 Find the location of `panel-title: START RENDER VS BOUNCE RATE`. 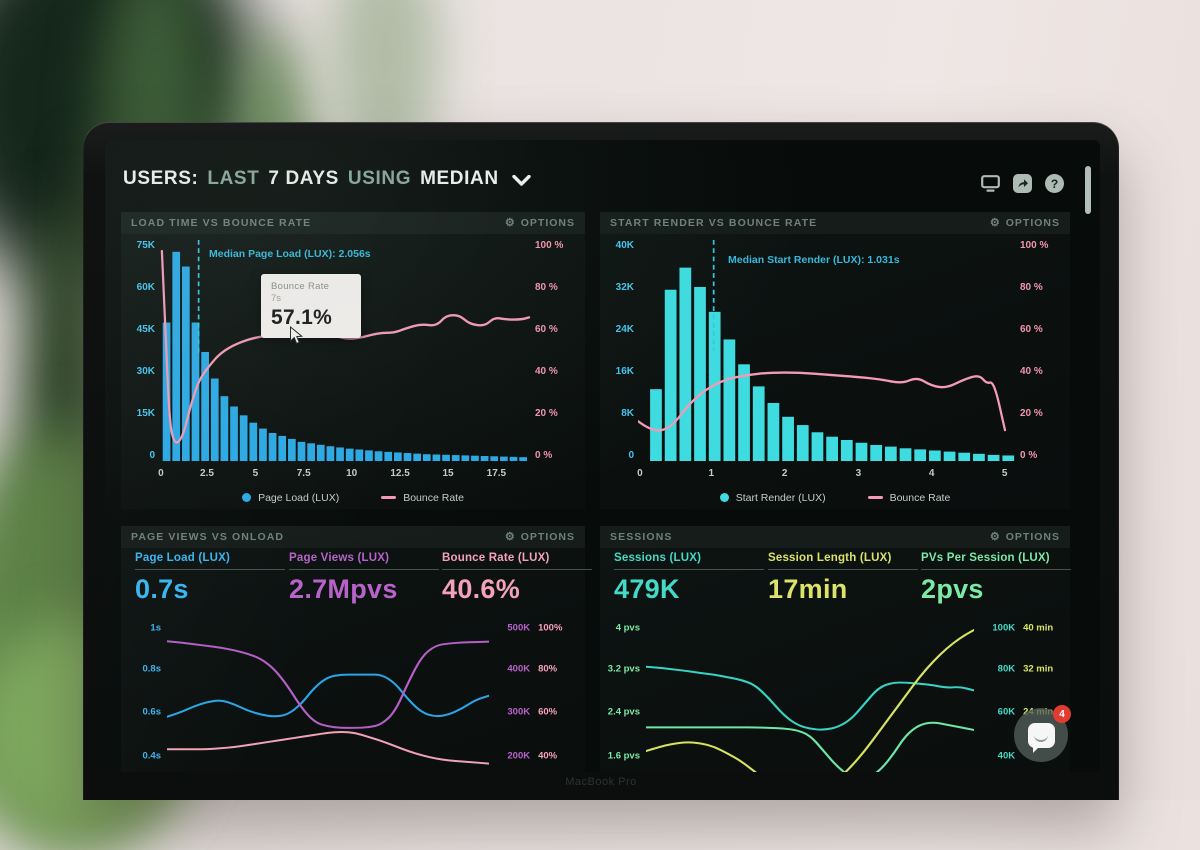

panel-title: START RENDER VS BOUNCE RATE is located at coordinates (714, 223).